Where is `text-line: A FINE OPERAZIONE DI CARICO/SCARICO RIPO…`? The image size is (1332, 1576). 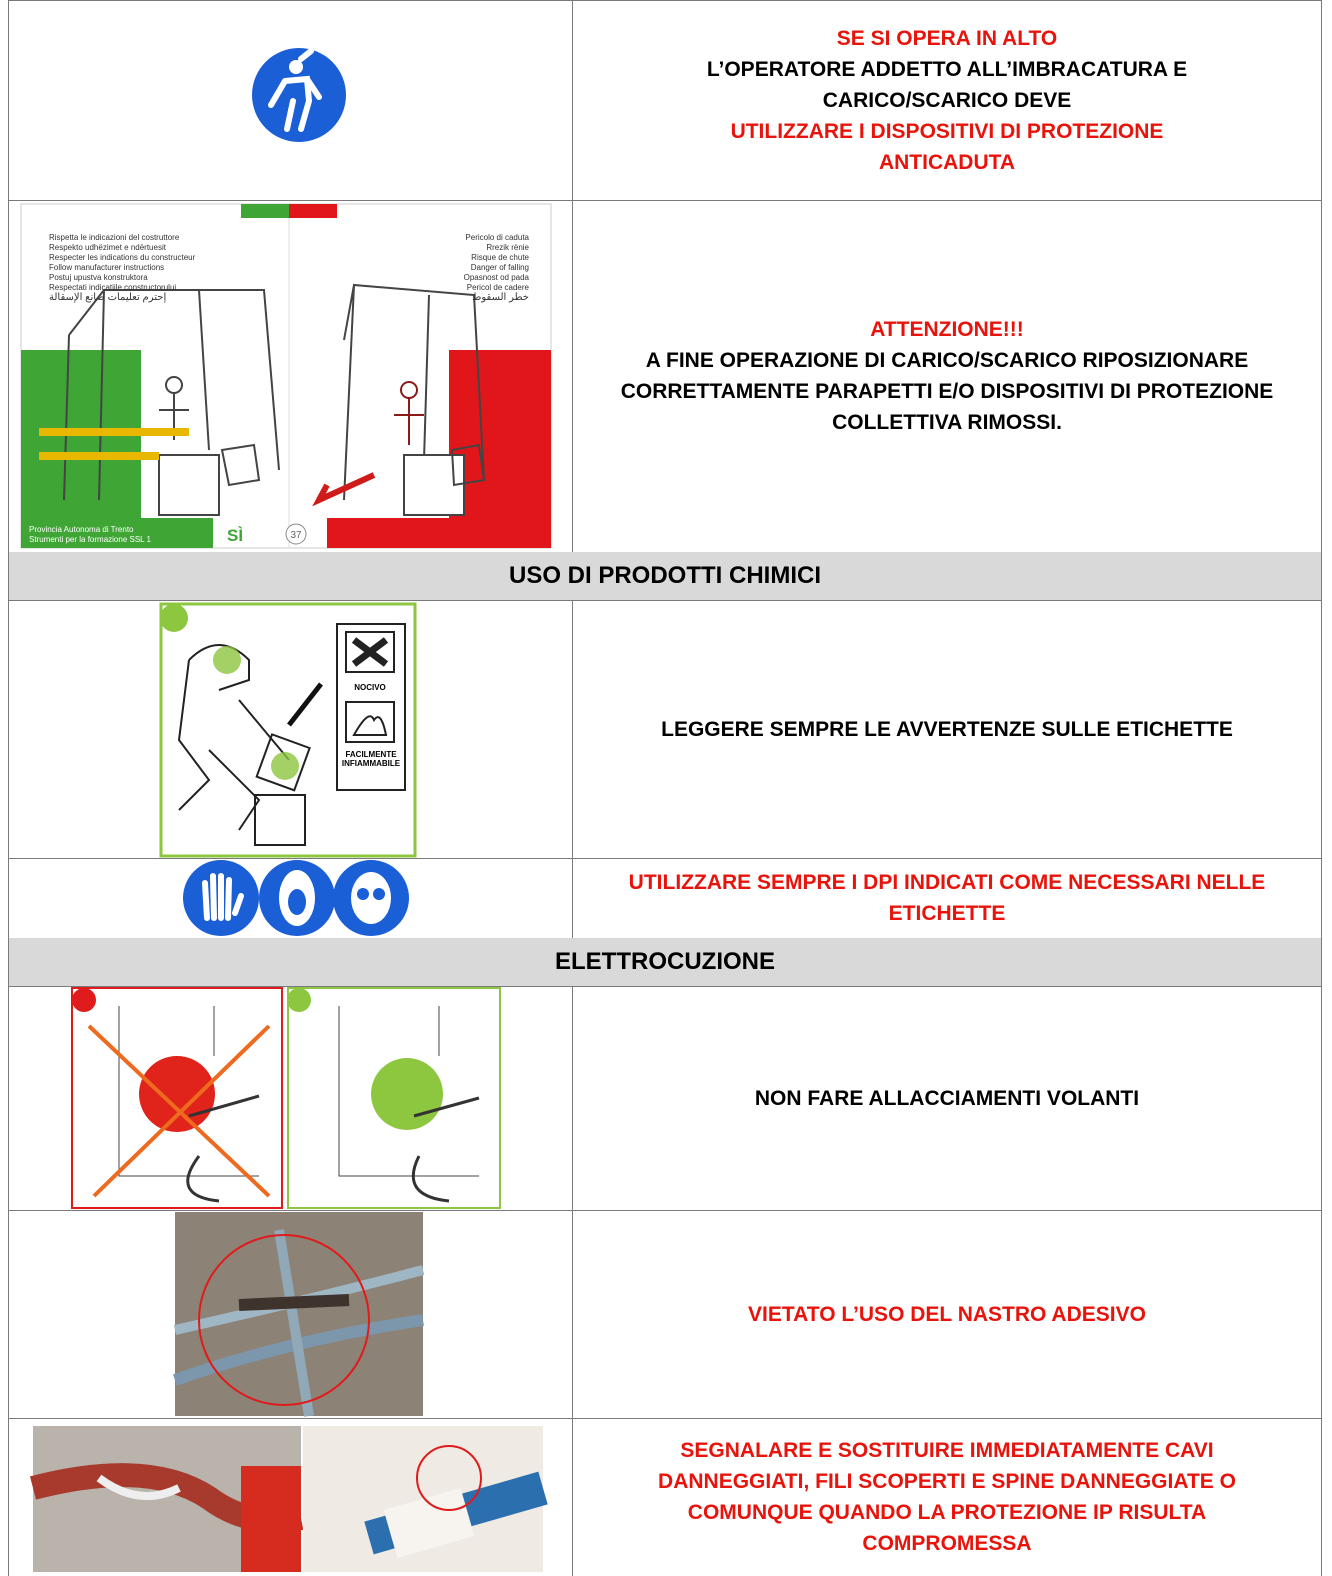
text-line: A FINE OPERAZIONE DI CARICO/SCARICO RIPO… is located at coordinates (947, 391).